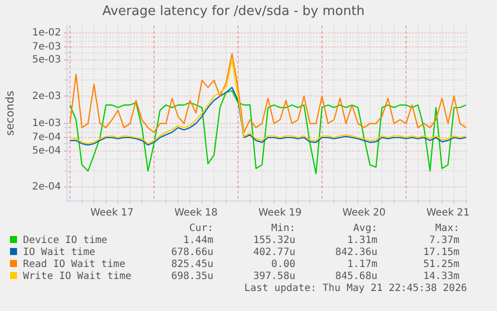 This screenshot has height=311, width=497. Describe the element at coordinates (46, 187) in the screenshot. I see `y-tick-label: 2e-04` at that location.